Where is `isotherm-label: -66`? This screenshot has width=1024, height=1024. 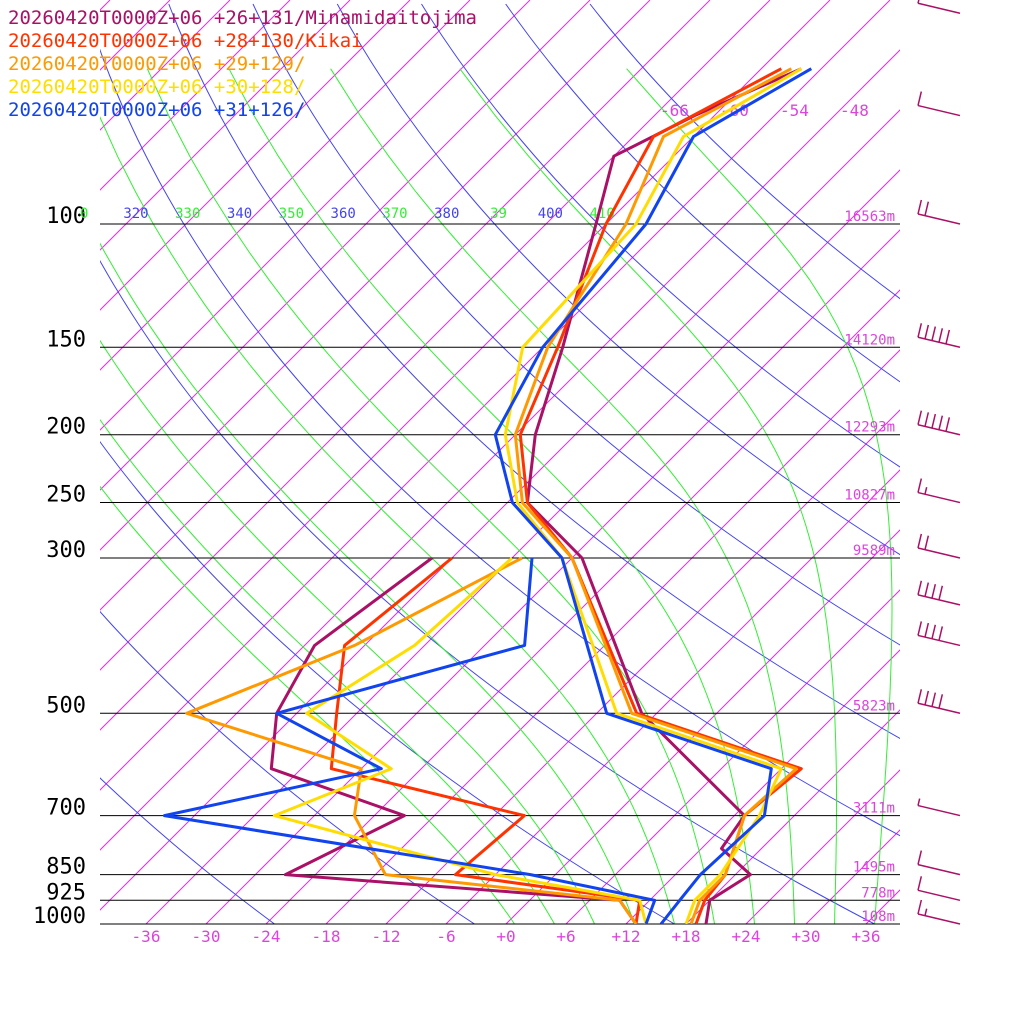
isotherm-label: -66 is located at coordinates (674, 110).